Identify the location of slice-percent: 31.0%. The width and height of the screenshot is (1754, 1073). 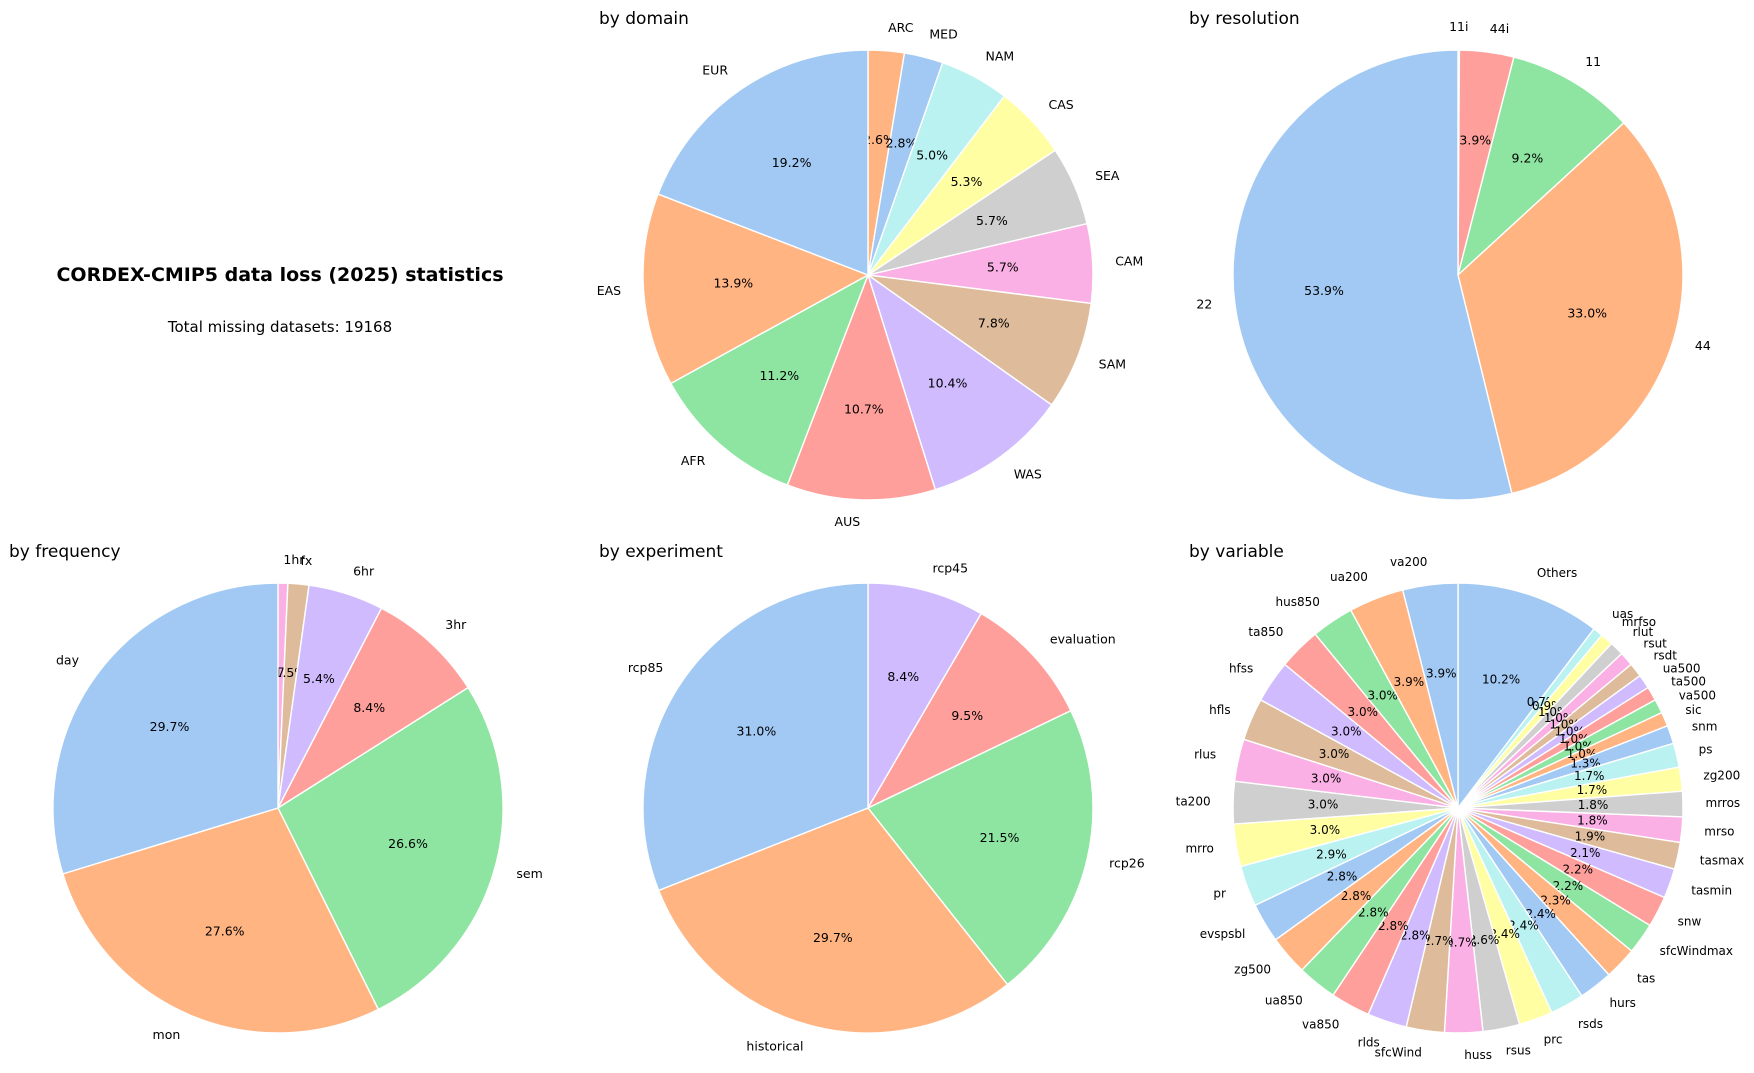
(757, 731).